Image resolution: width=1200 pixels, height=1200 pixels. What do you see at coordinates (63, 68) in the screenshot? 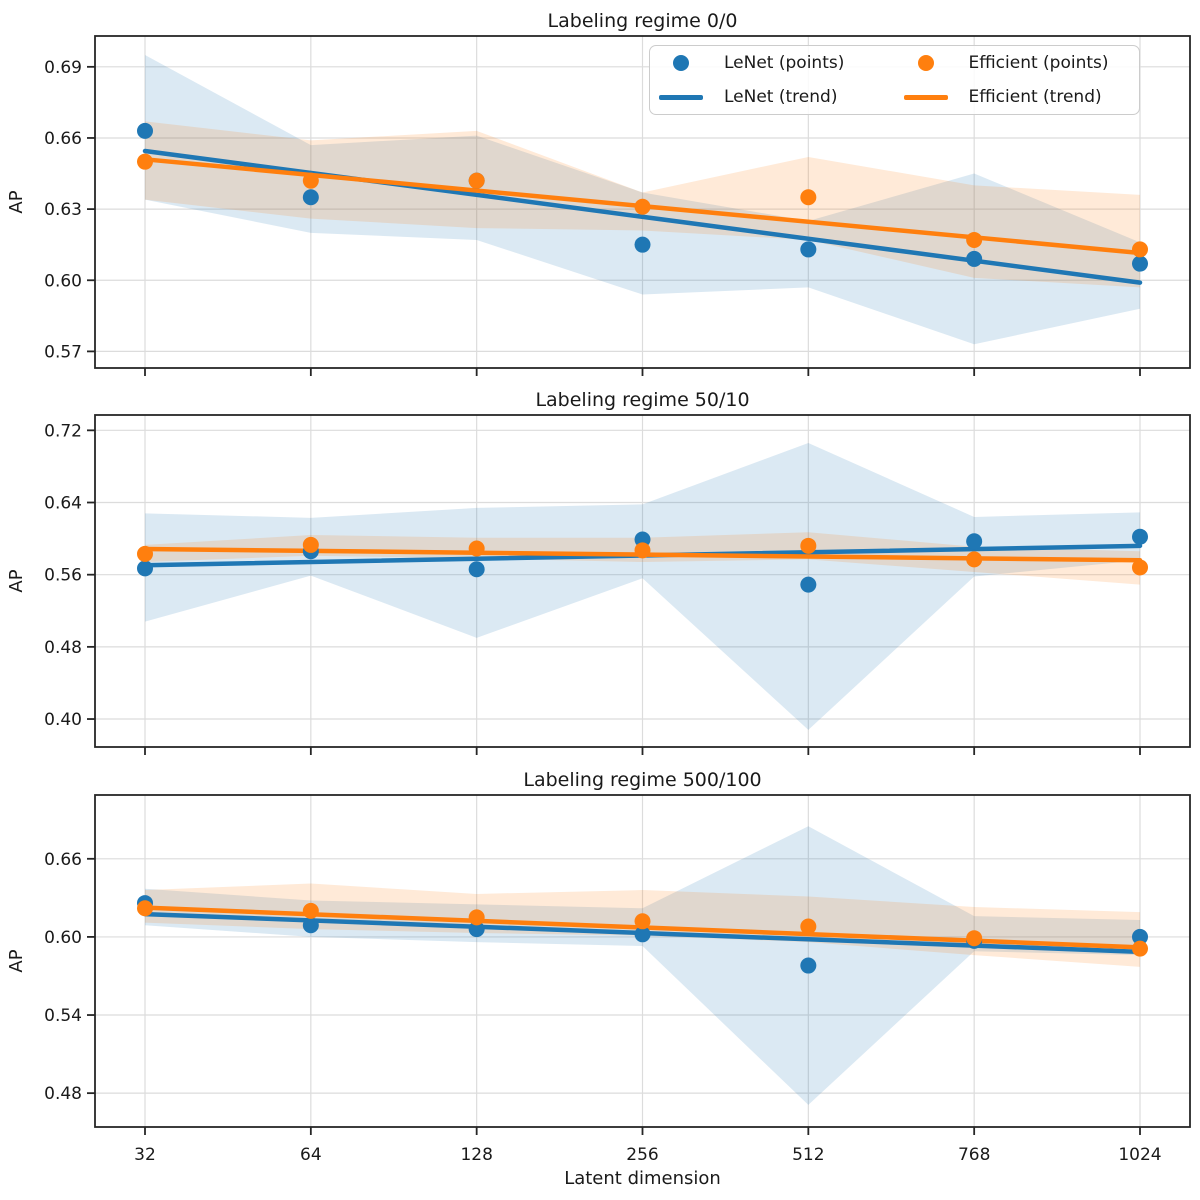
I see `y-tick-label: 0.69` at bounding box center [63, 68].